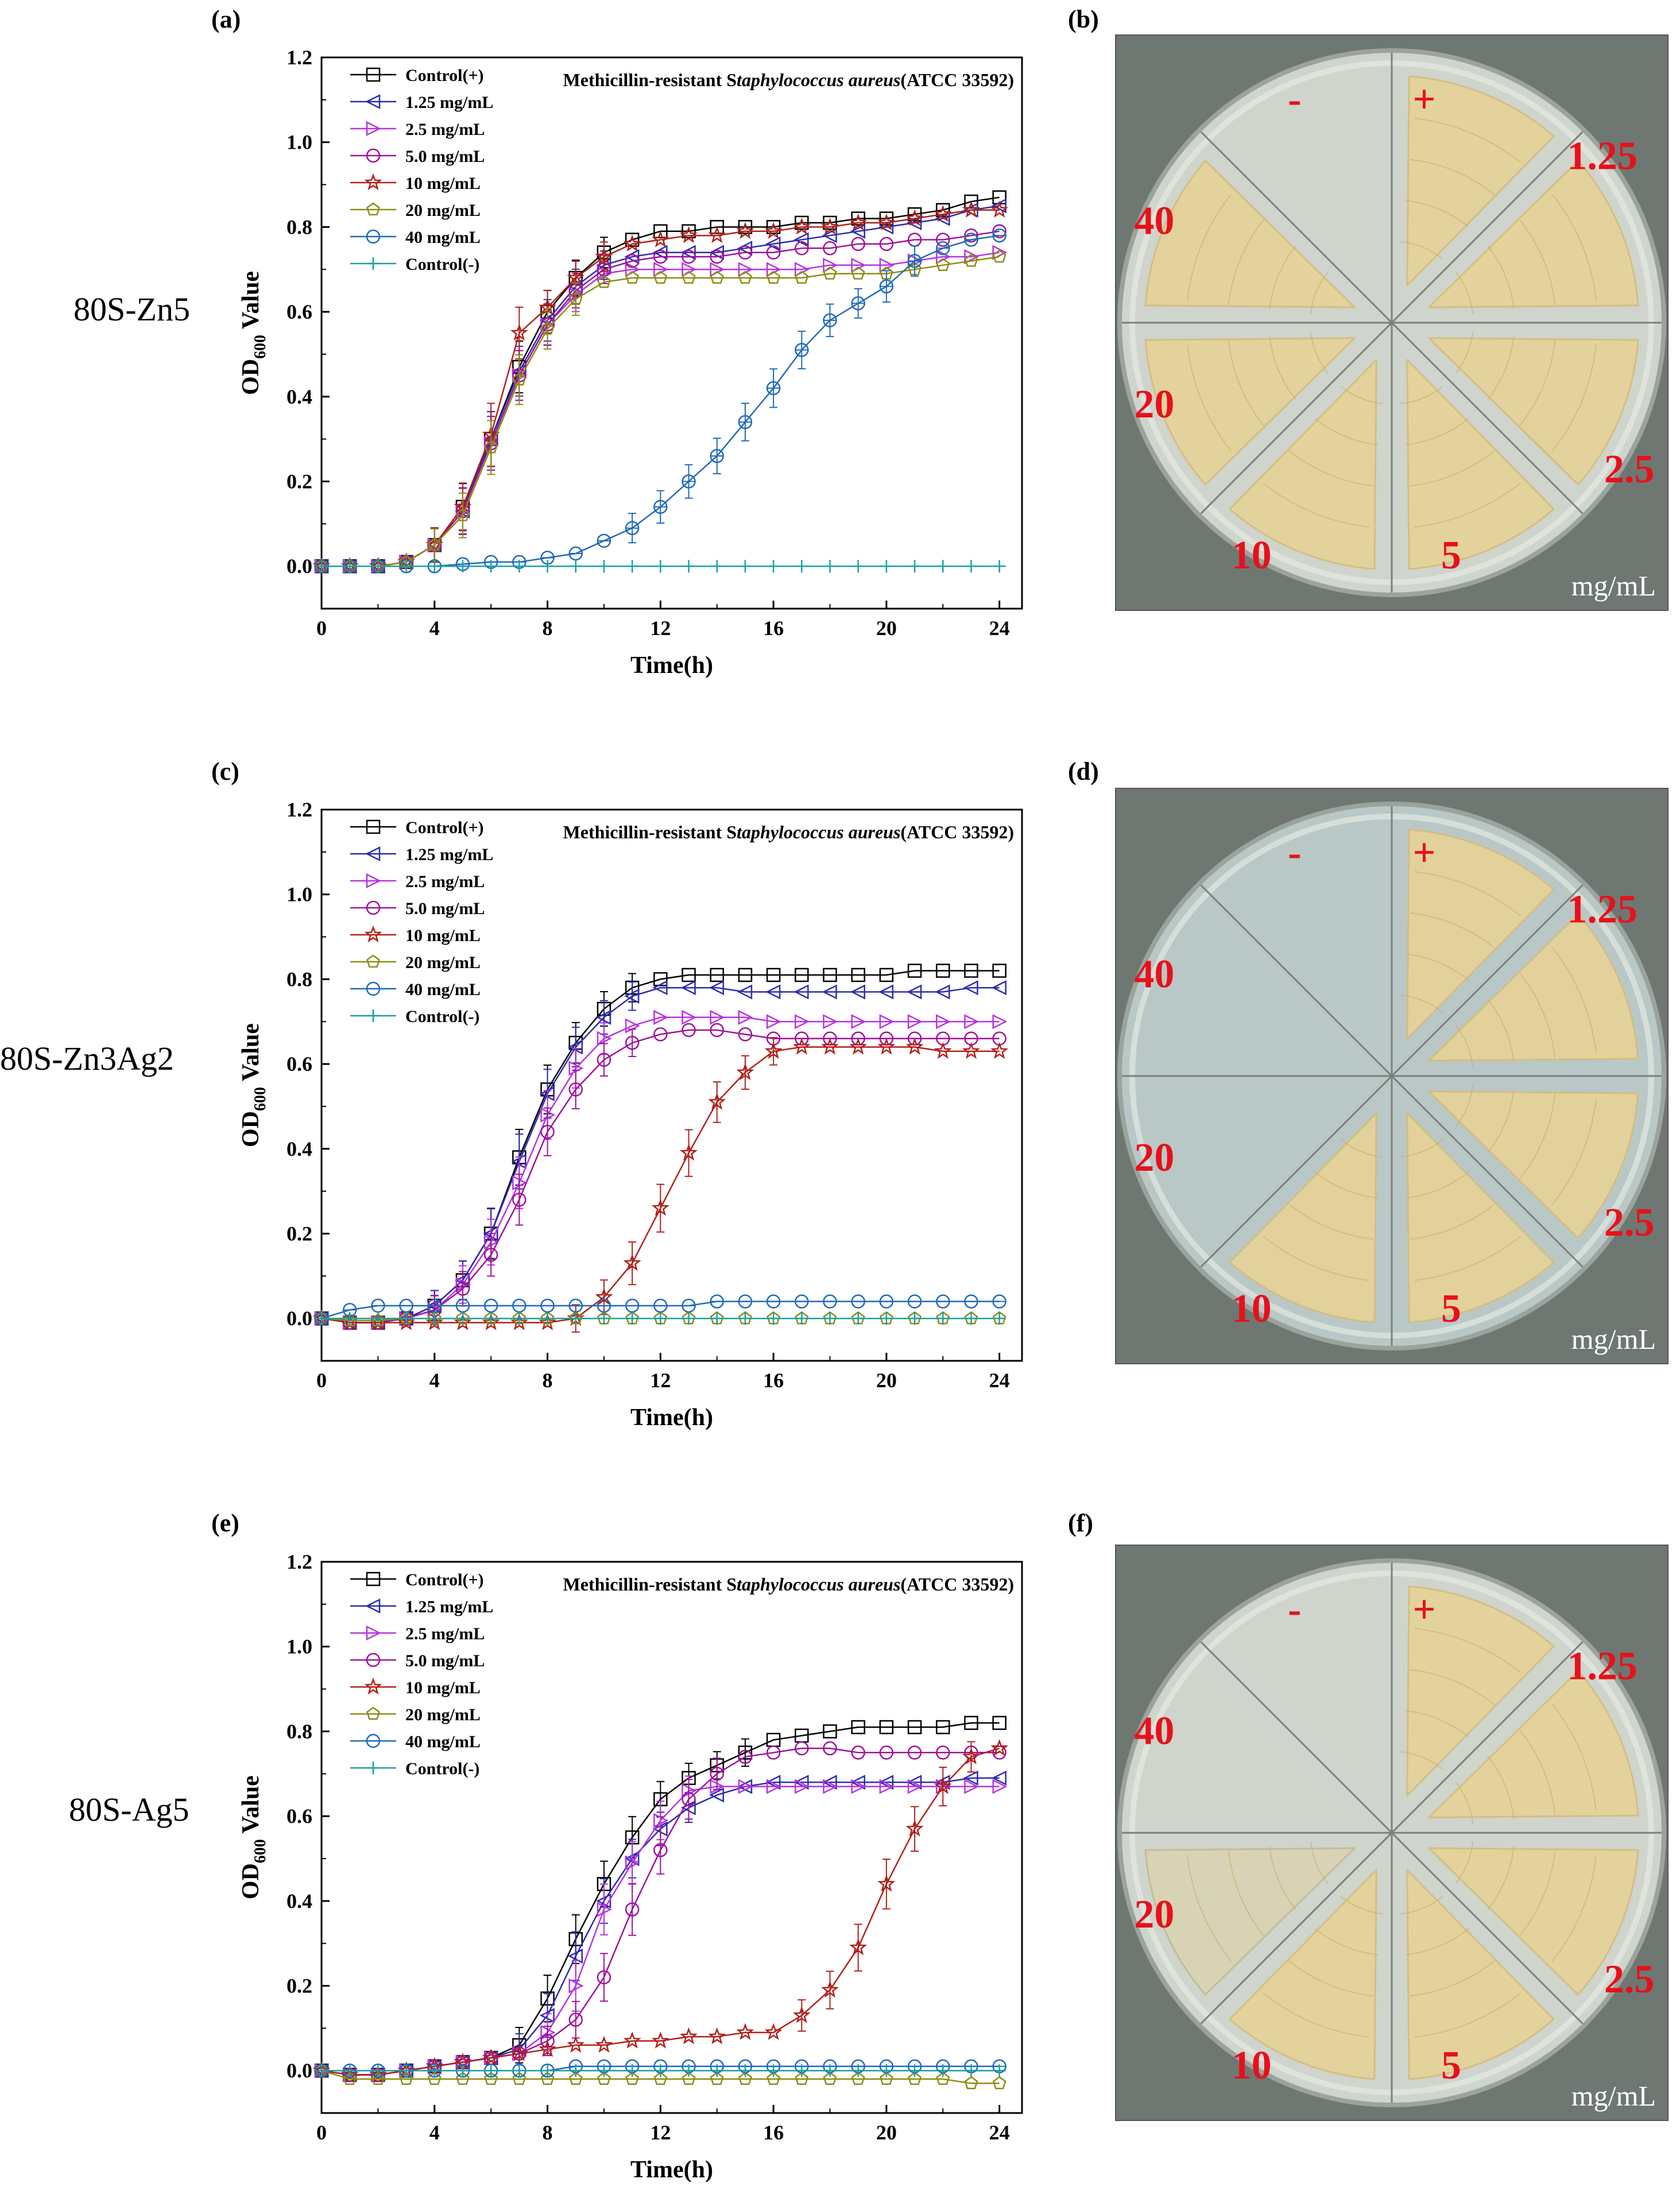  Describe the element at coordinates (300, 1985) in the screenshot. I see `y-tick-label: 0.2` at that location.